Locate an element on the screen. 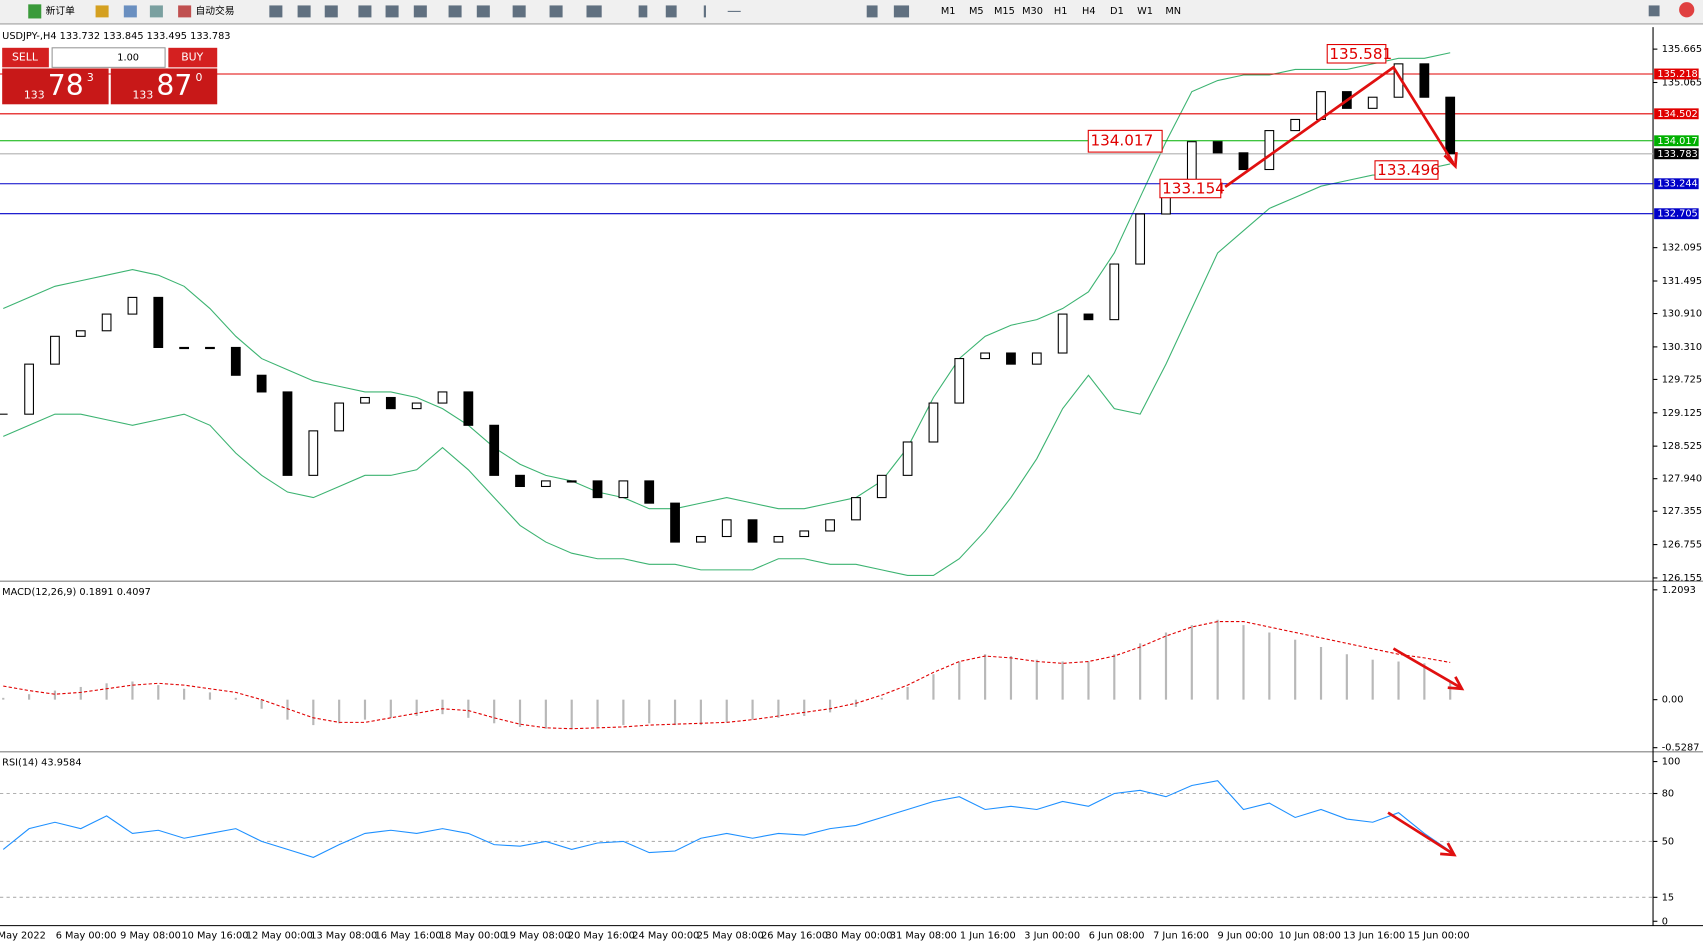 The height and width of the screenshot is (943, 1703). timeframe-button: M15 is located at coordinates (1004, 11).